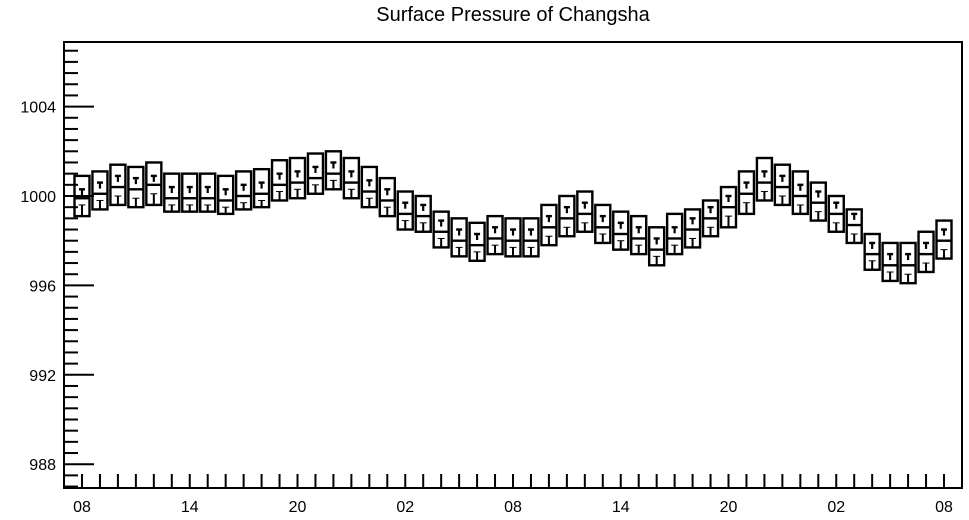 Image resolution: width=969 pixels, height=520 pixels. What do you see at coordinates (38, 197) in the screenshot?
I see `y-tick-label: 1000` at bounding box center [38, 197].